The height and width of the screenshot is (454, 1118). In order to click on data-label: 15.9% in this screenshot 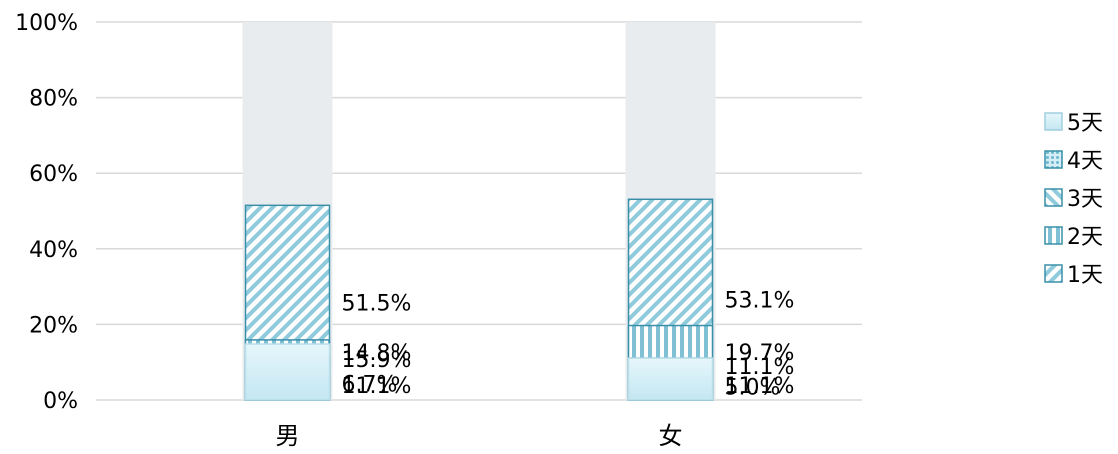, I will do `click(377, 360)`.